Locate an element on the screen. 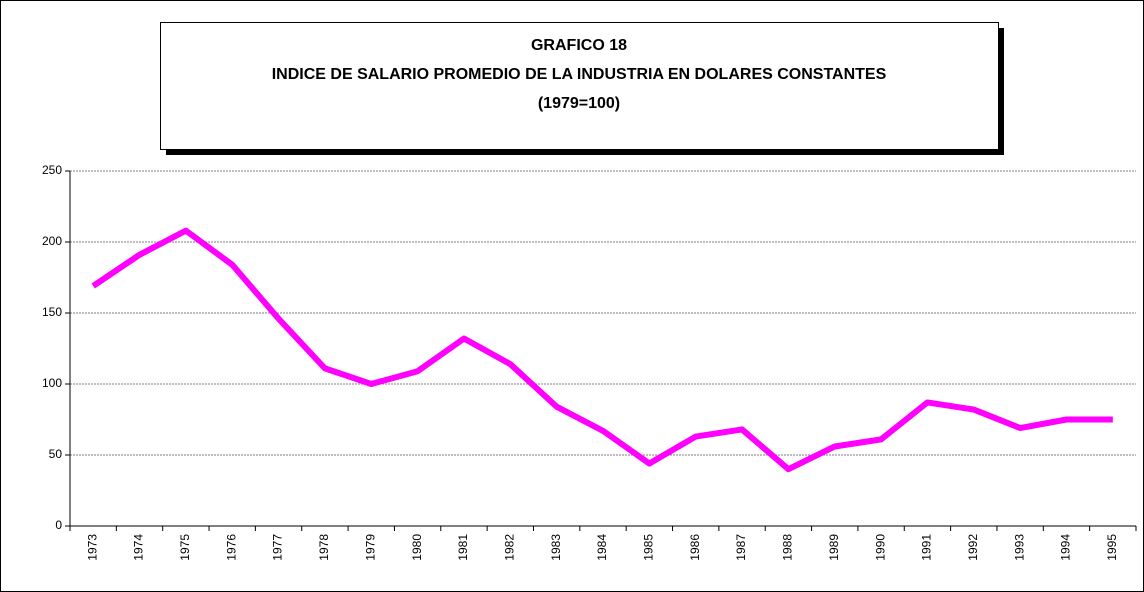 Image resolution: width=1144 pixels, height=592 pixels. x-tick-label: 1981 is located at coordinates (463, 547).